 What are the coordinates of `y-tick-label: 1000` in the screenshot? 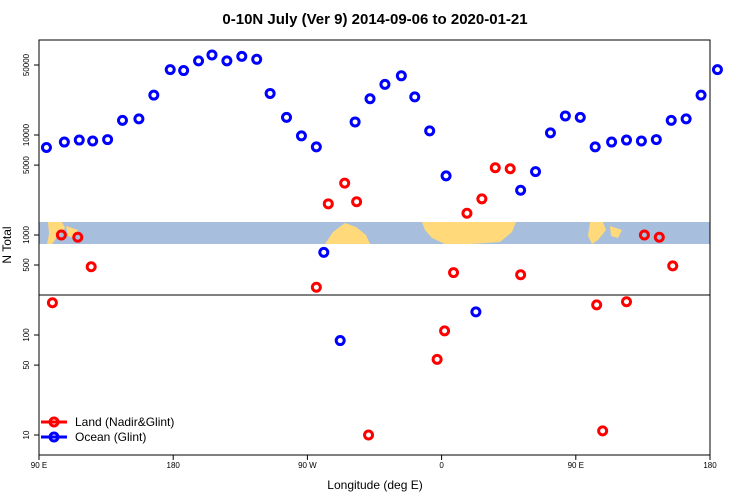 It's located at (26, 235).